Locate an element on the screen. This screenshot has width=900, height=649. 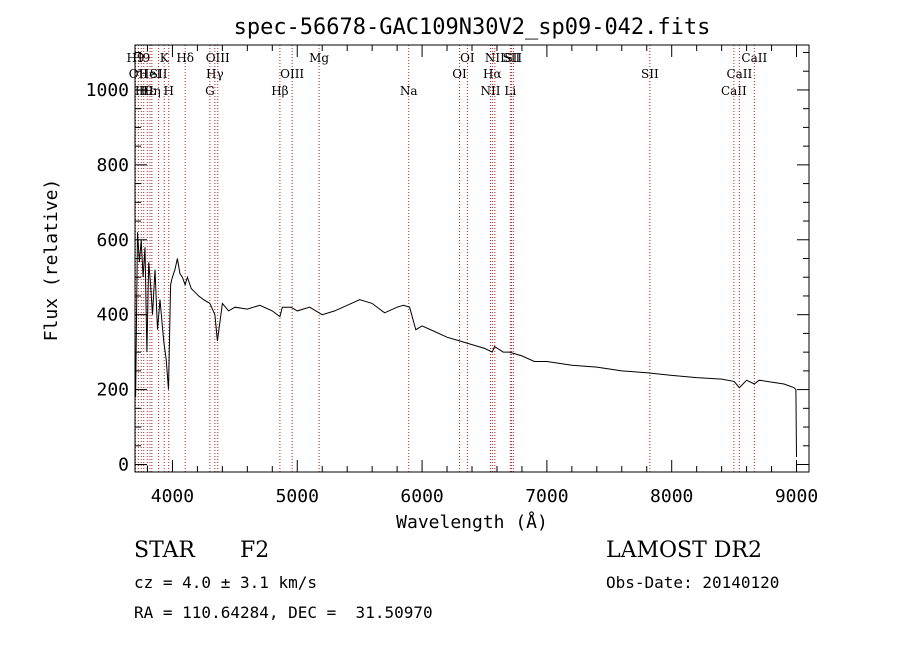
line-marker-label: Li is located at coordinates (510, 91).